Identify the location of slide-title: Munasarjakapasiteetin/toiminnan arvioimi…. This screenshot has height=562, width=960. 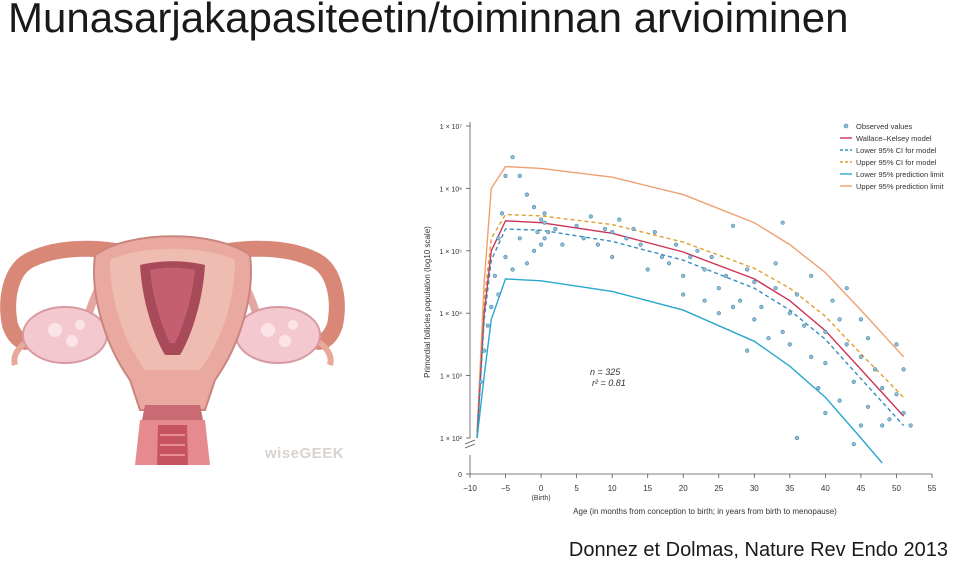
(428, 20).